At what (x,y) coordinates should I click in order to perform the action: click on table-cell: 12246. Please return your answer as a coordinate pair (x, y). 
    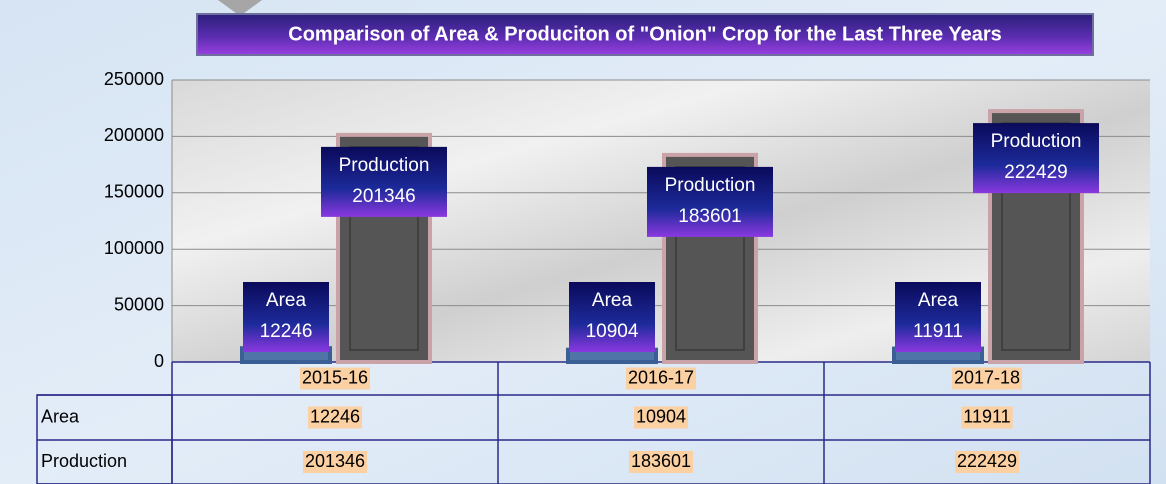
    Looking at the image, I should click on (335, 416).